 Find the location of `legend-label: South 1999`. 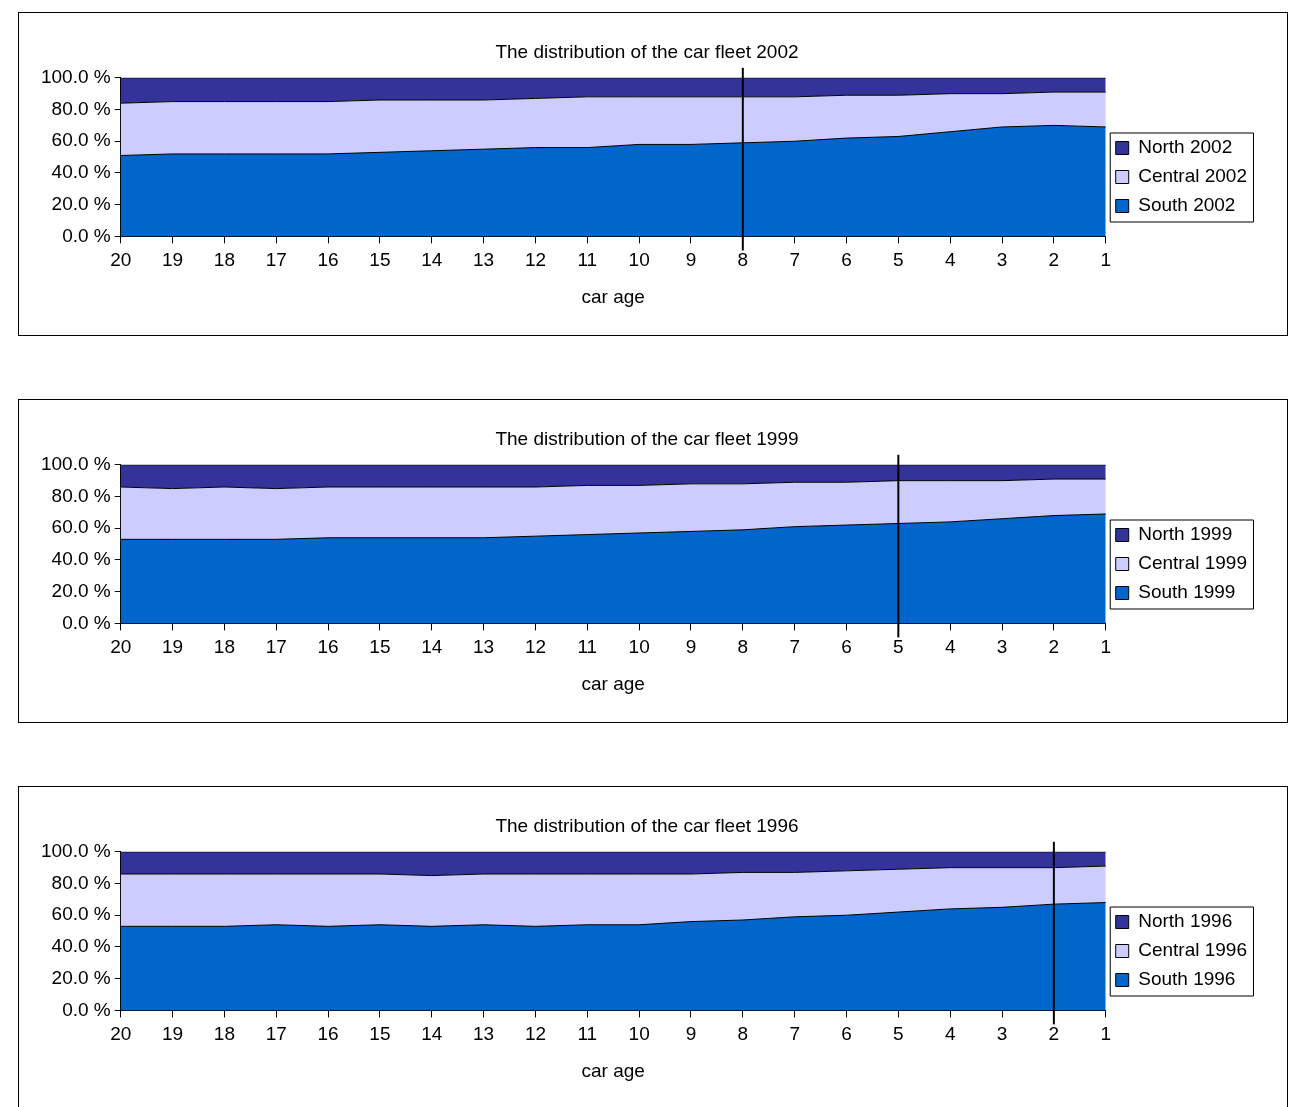

legend-label: South 1999 is located at coordinates (1187, 592).